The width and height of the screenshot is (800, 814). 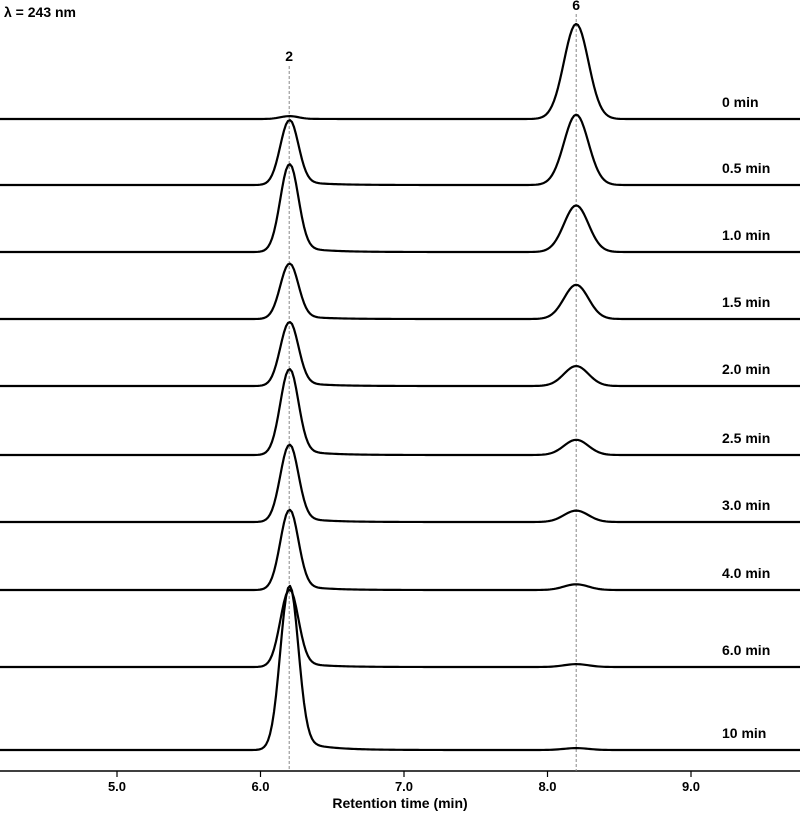 I want to click on trace-label: 6.0 min, so click(x=746, y=650).